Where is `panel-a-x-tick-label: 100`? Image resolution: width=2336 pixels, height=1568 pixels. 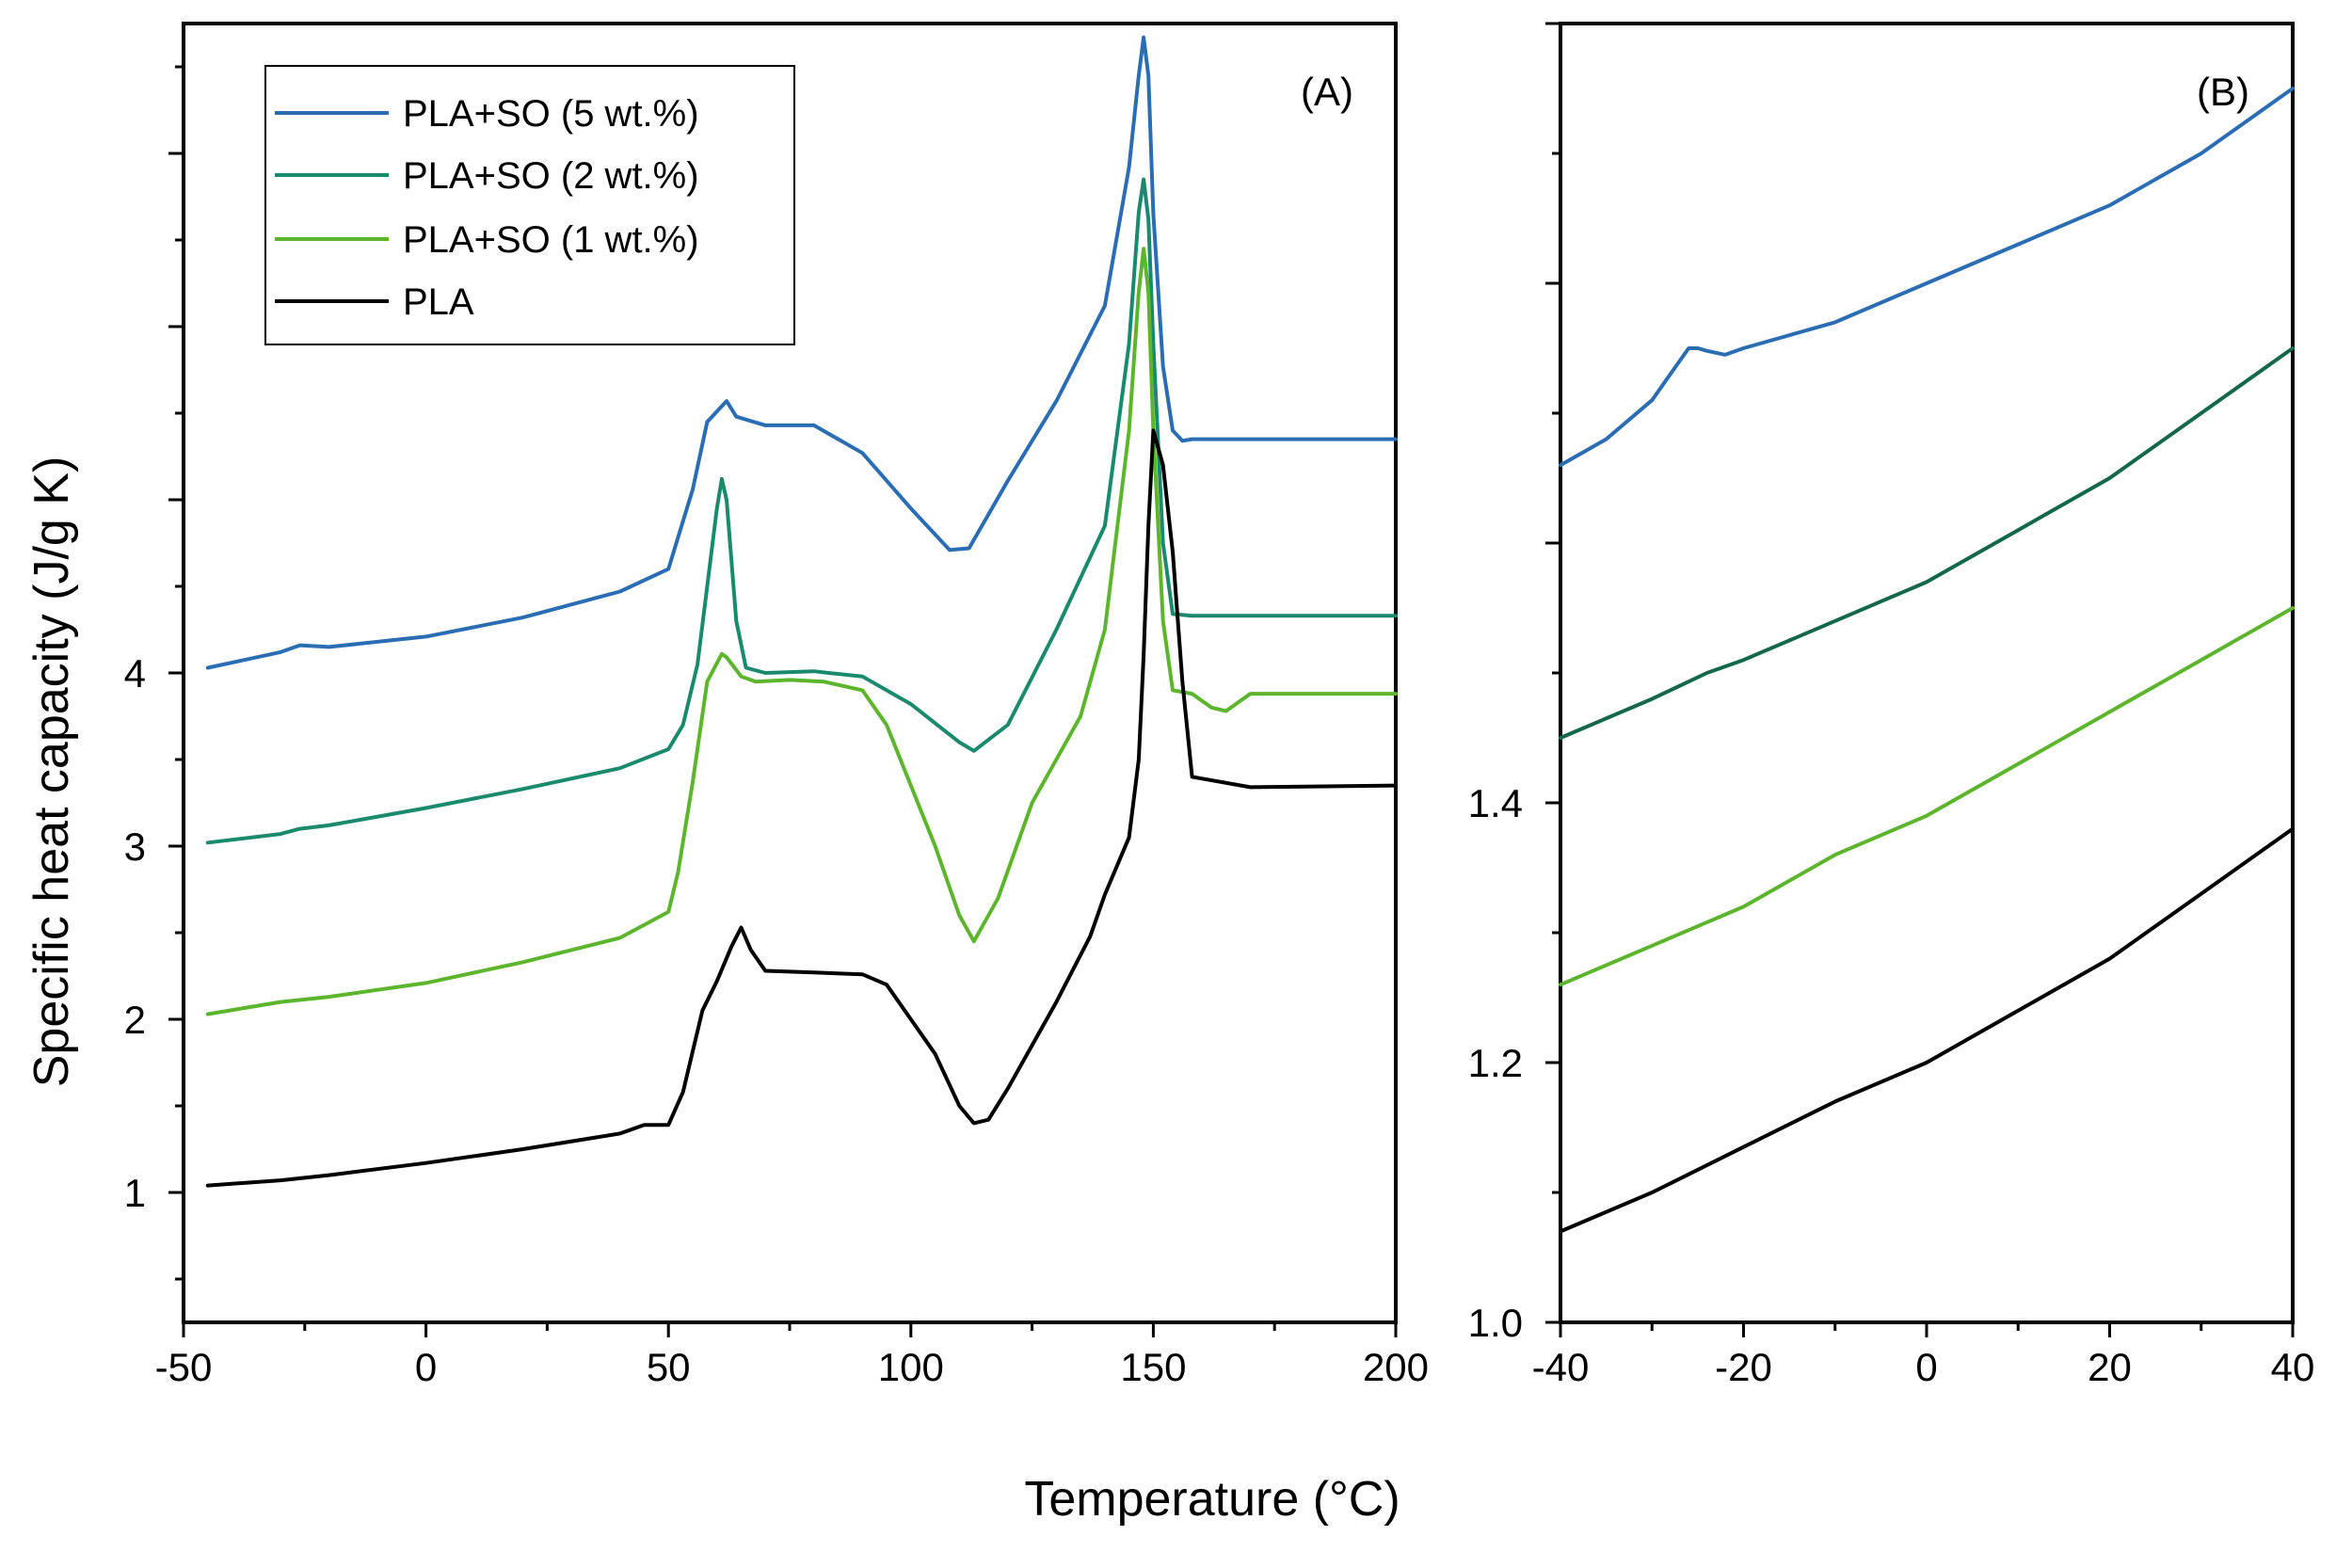 panel-a-x-tick-label: 100 is located at coordinates (911, 1367).